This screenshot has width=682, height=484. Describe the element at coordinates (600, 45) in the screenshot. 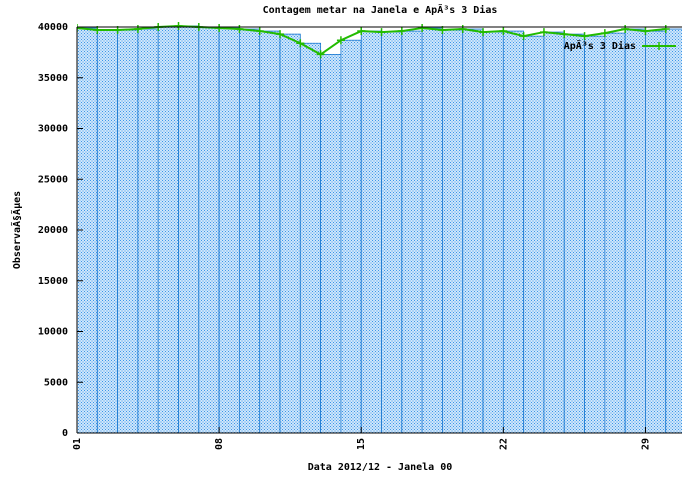

I see `legend-label: ApÃ³s 3 Dias` at that location.